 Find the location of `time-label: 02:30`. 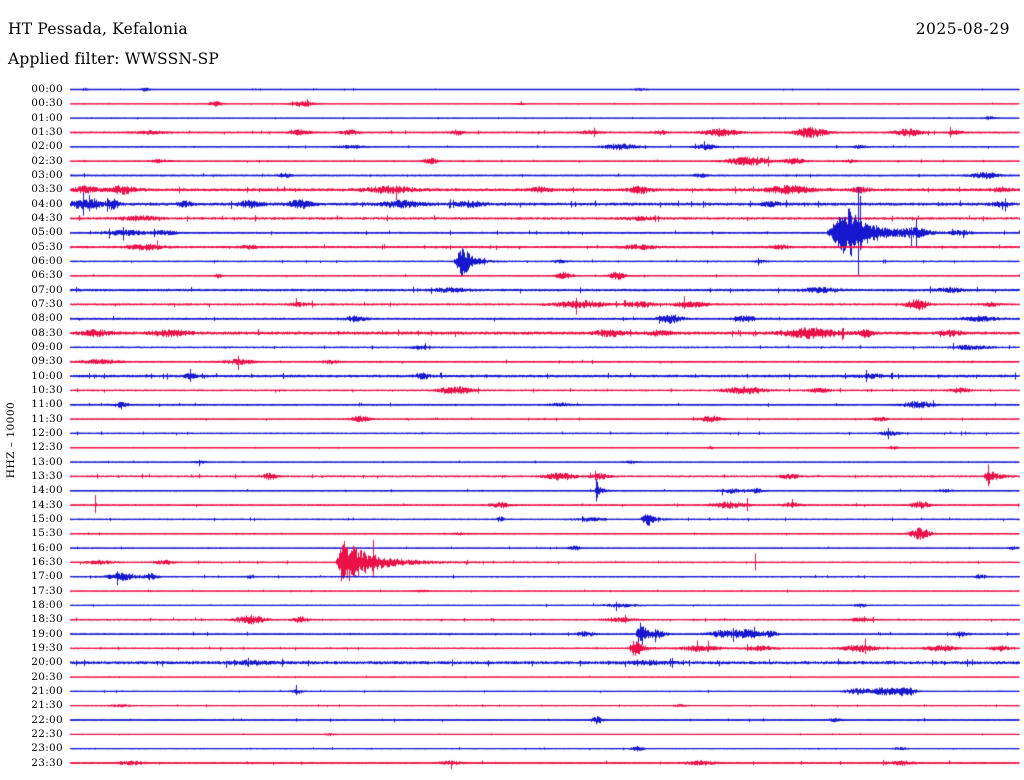

time-label: 02:30 is located at coordinates (47, 160).